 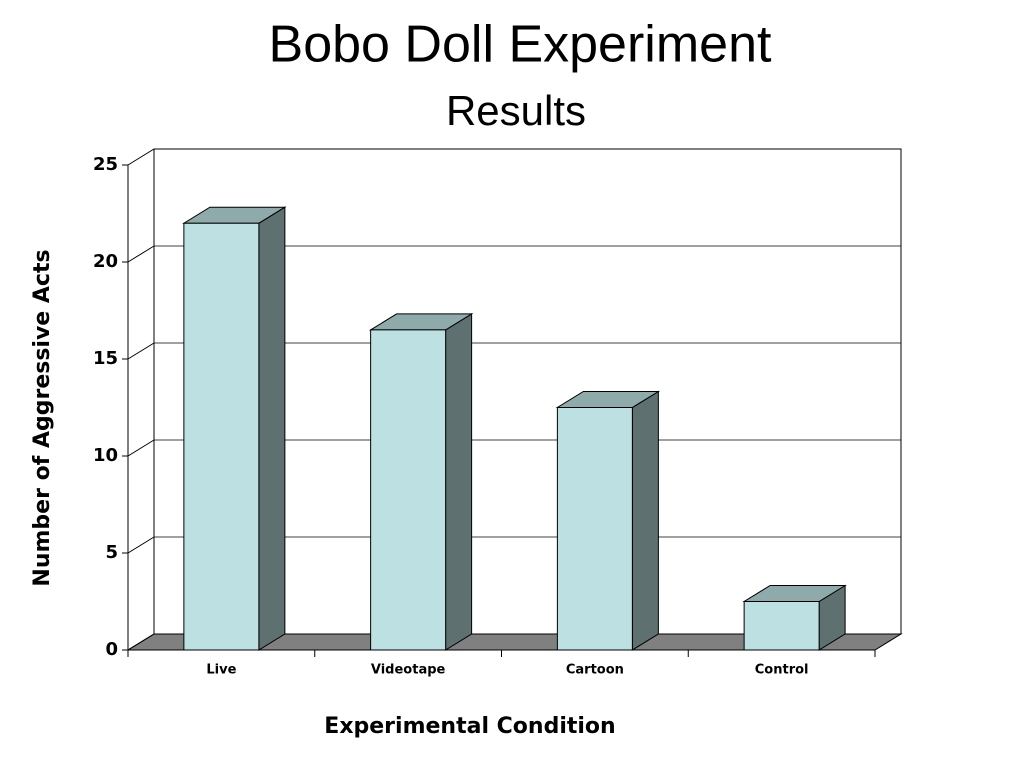 What do you see at coordinates (782, 670) in the screenshot?
I see `x-tick-label: Control` at bounding box center [782, 670].